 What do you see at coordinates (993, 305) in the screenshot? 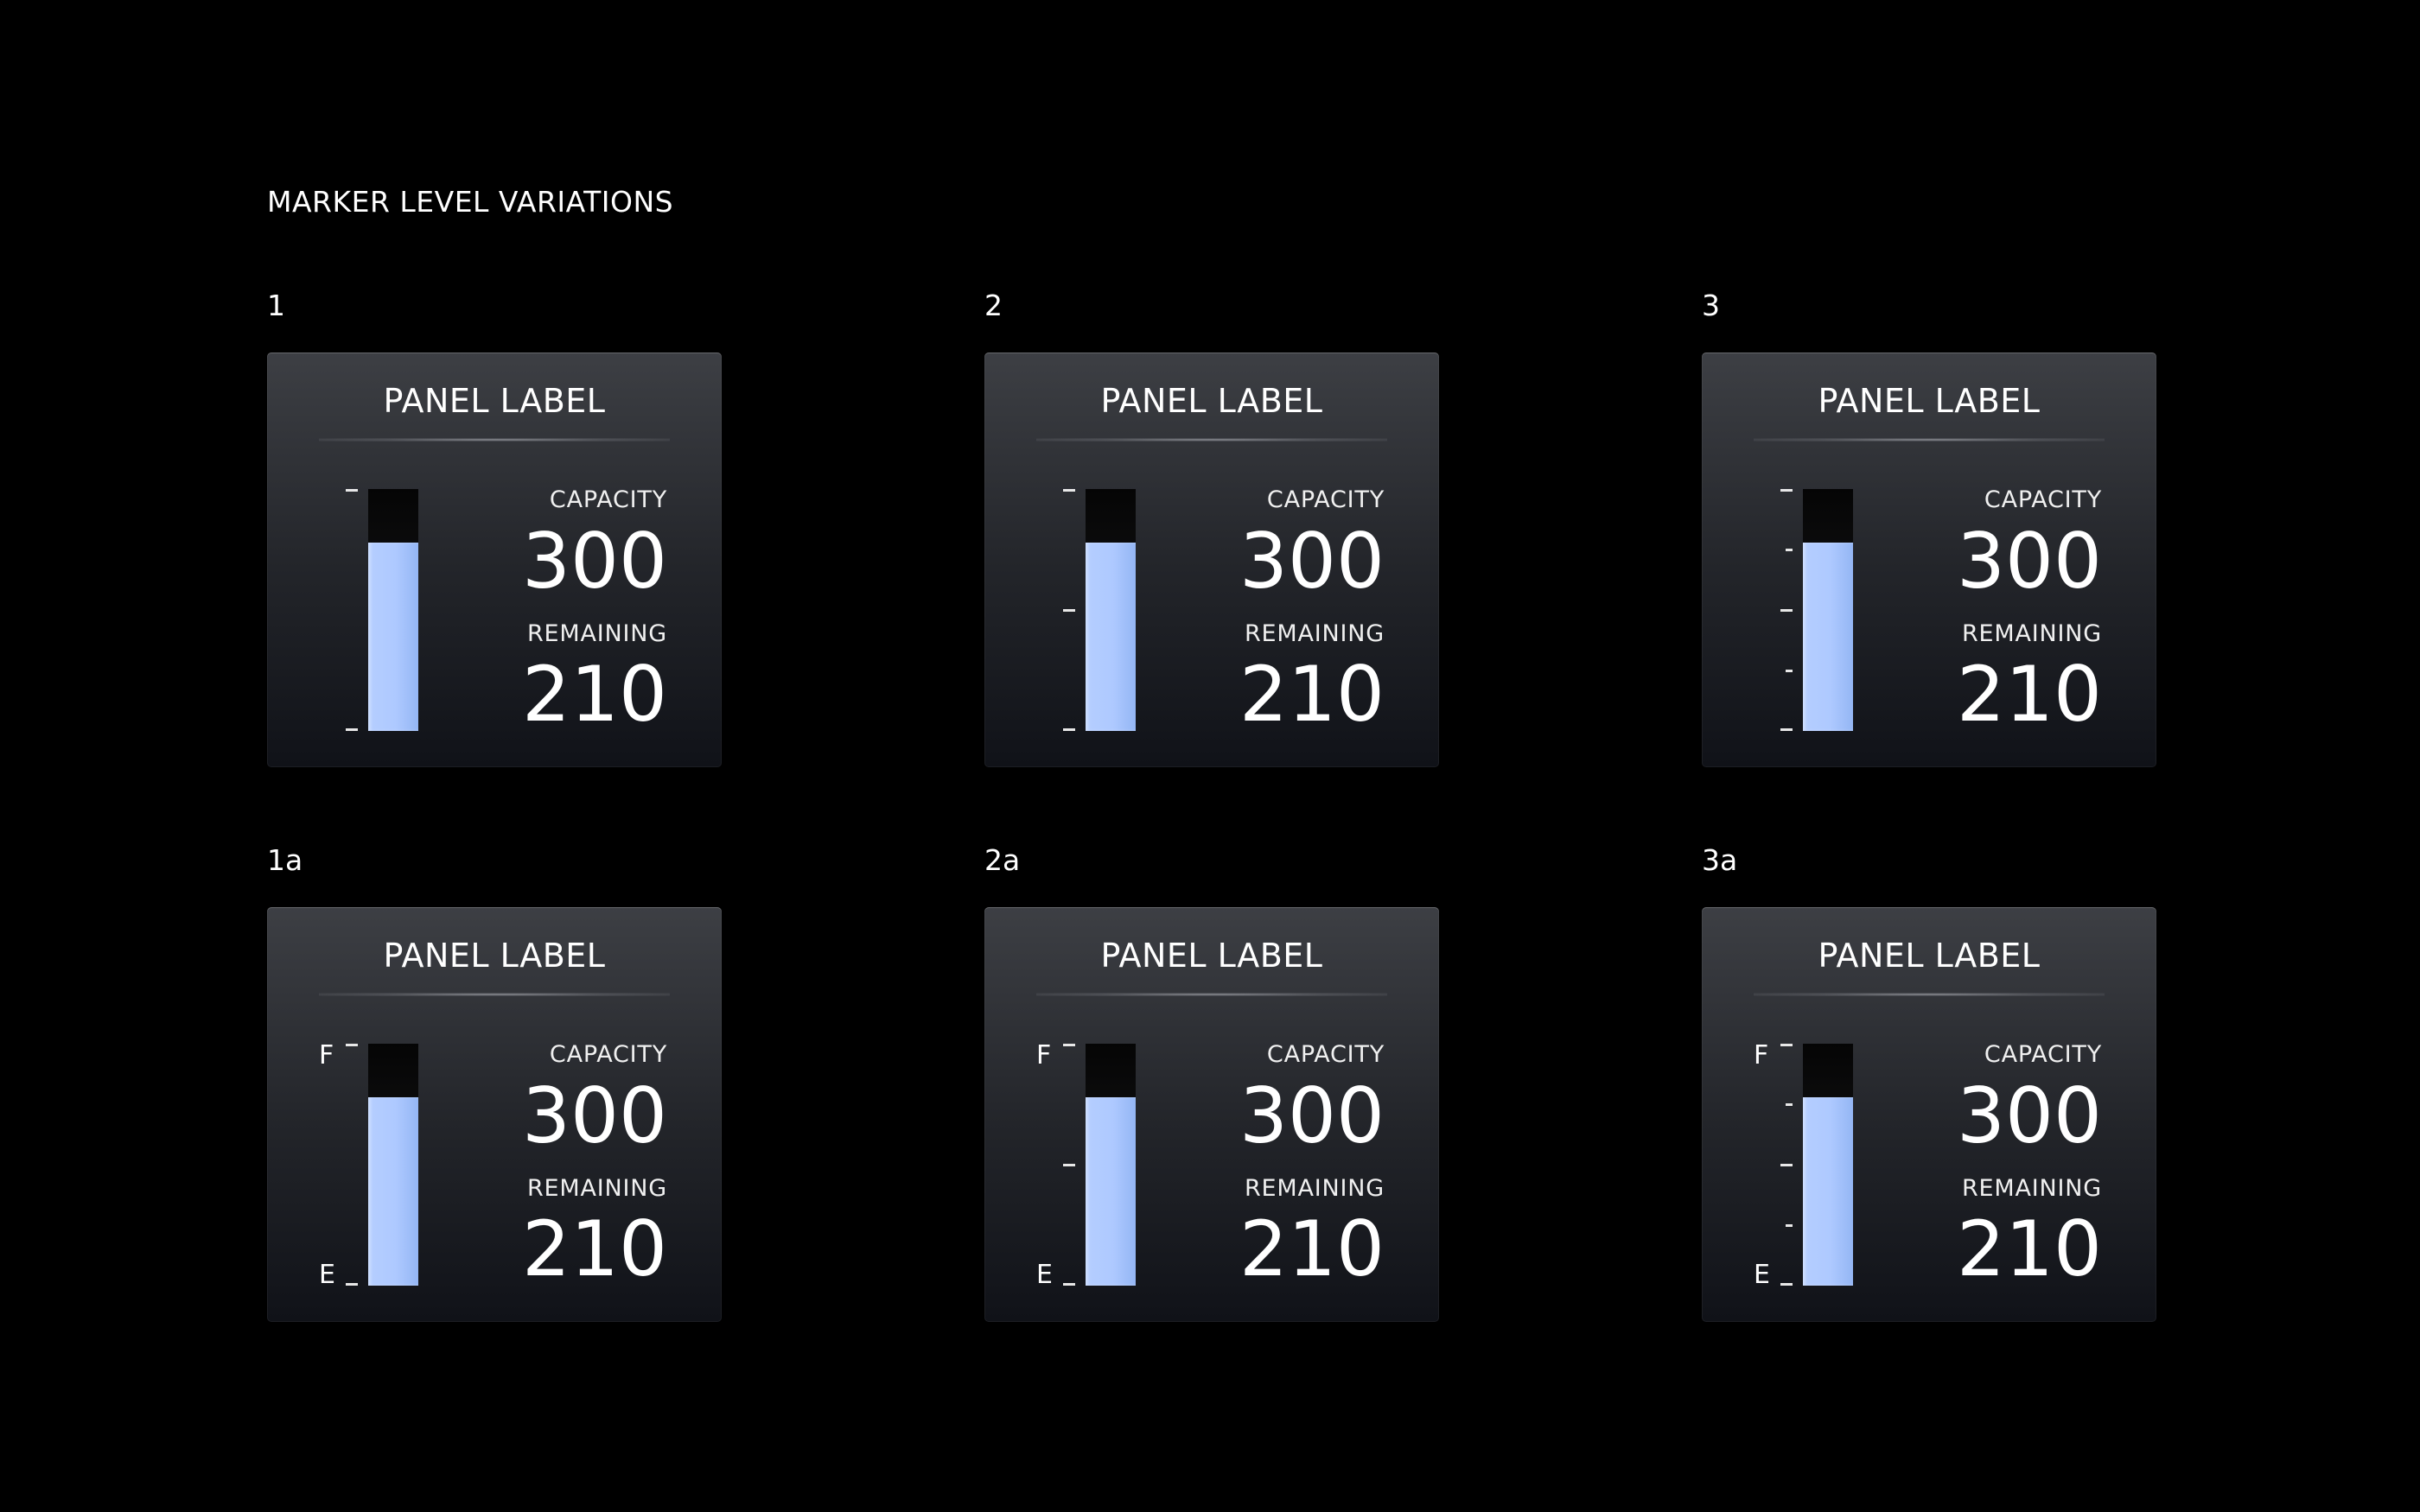
I see `variant-label: 2` at bounding box center [993, 305].